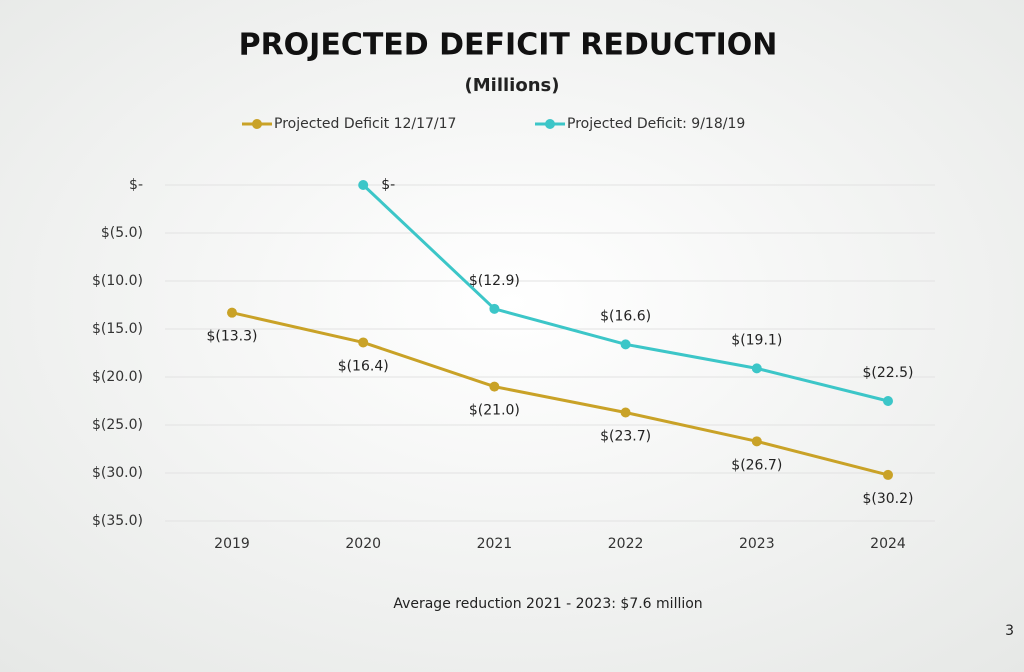 The image size is (1024, 672). Describe the element at coordinates (1009, 631) in the screenshot. I see `page-number: 3` at that location.